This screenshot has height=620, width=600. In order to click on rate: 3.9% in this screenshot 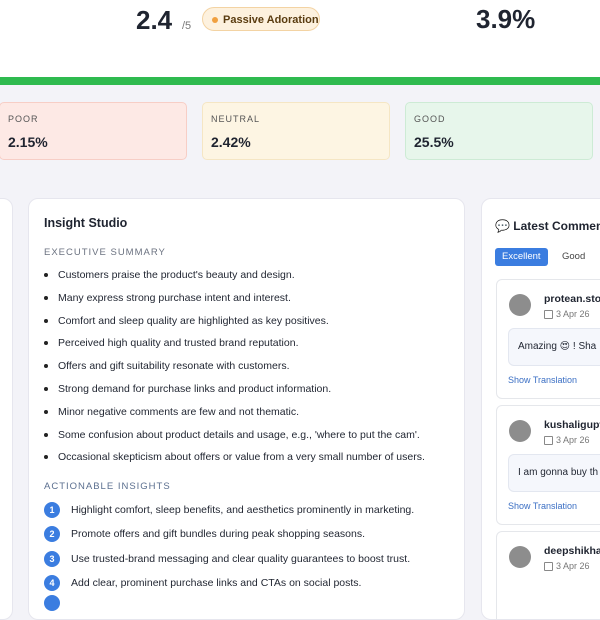, I will do `click(506, 19)`.